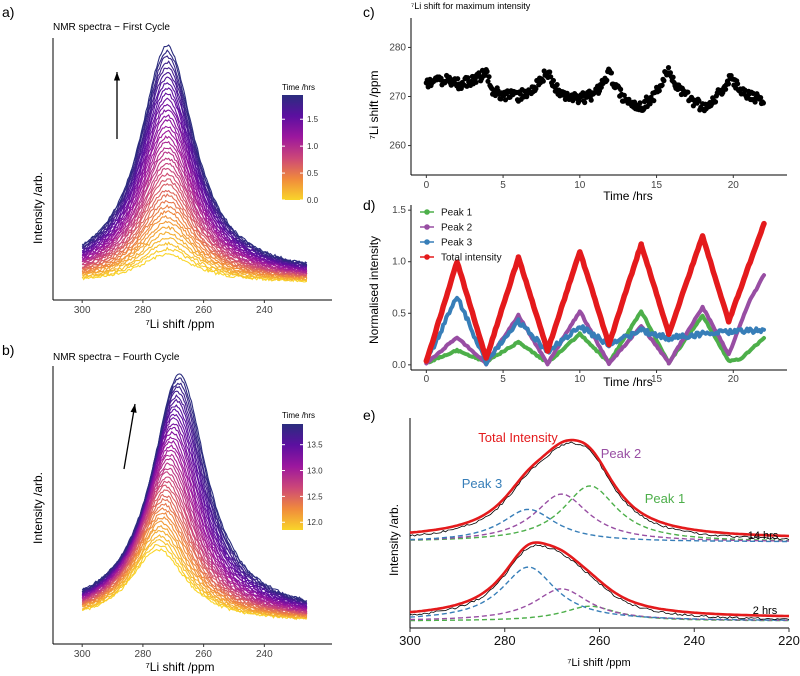 This screenshot has width=800, height=676. What do you see at coordinates (427, 379) in the screenshot?
I see `x-tick-label: 0` at bounding box center [427, 379].